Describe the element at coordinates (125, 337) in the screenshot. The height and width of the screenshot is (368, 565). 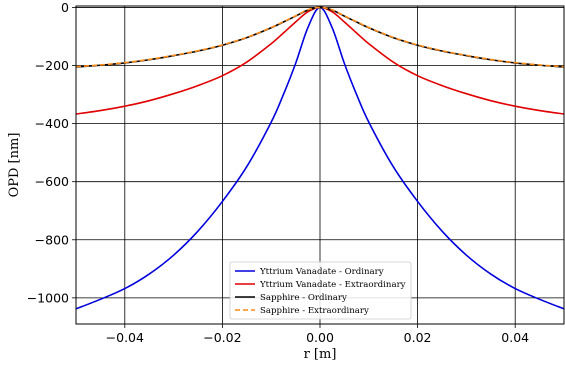
I see `x-tick-label: −0.04` at that location.